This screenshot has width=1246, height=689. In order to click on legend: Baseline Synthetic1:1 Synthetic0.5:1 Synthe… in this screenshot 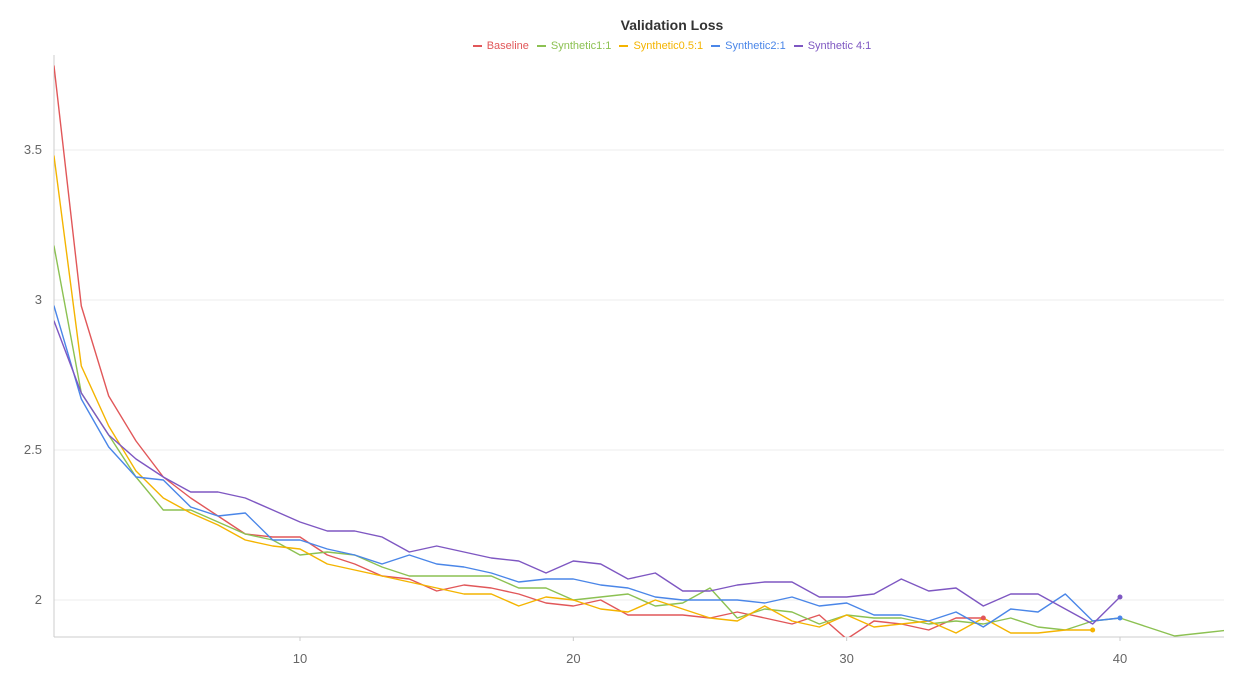, I will do `click(623, 46)`.